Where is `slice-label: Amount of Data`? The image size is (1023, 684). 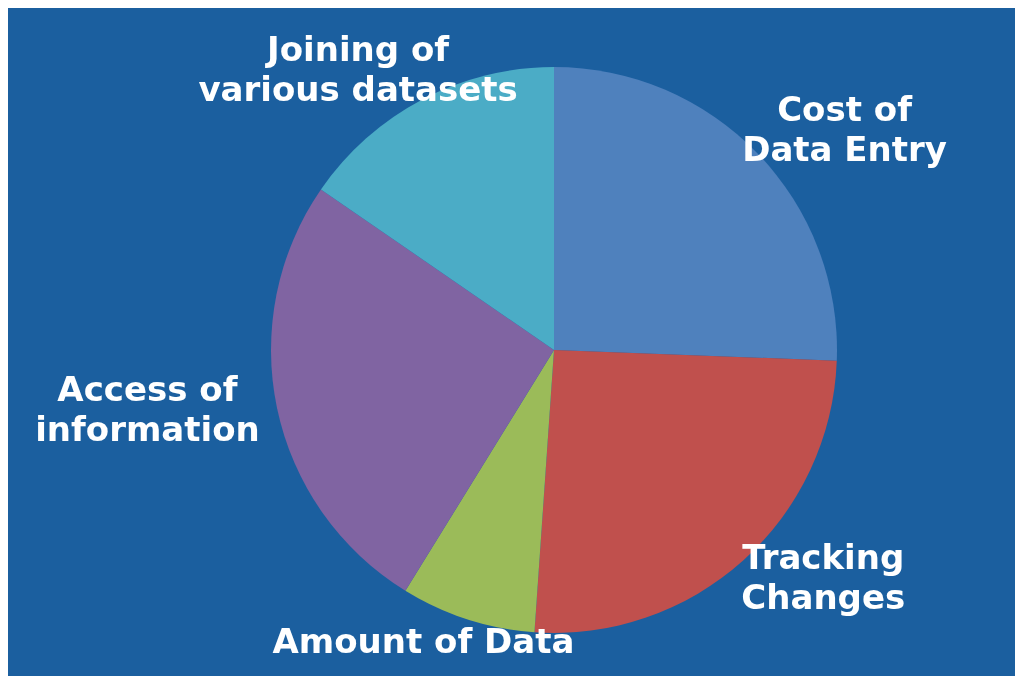
slice-label: Amount of Data is located at coordinates (423, 641).